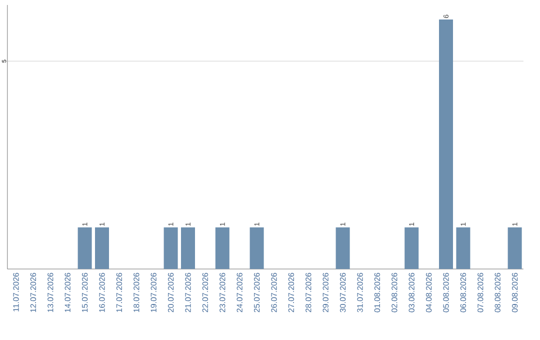  What do you see at coordinates (171, 292) in the screenshot?
I see `x-tick-label: 20.07.2026` at bounding box center [171, 292].